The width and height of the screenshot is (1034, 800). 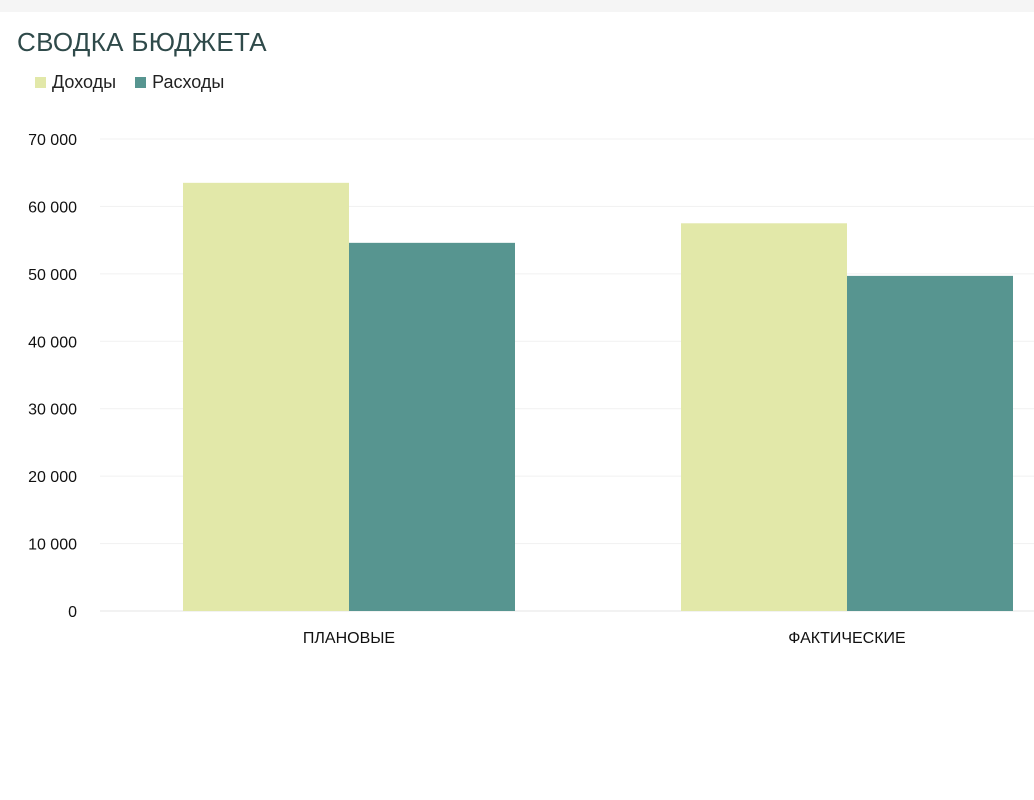 I want to click on legend-swatch-income, so click(x=40, y=82).